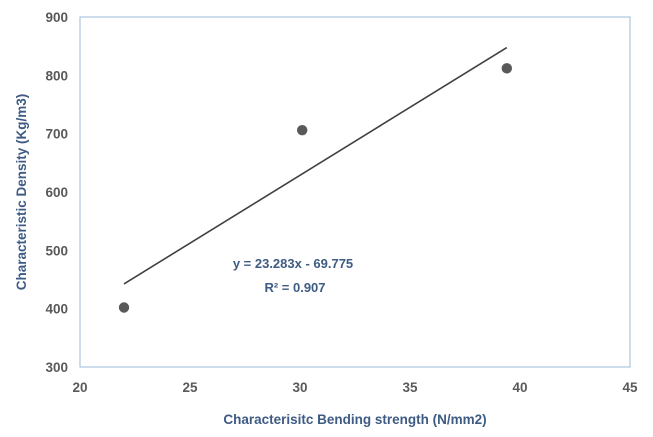 The height and width of the screenshot is (437, 653). Describe the element at coordinates (56, 75) in the screenshot. I see `y-tick-label: 800` at that location.